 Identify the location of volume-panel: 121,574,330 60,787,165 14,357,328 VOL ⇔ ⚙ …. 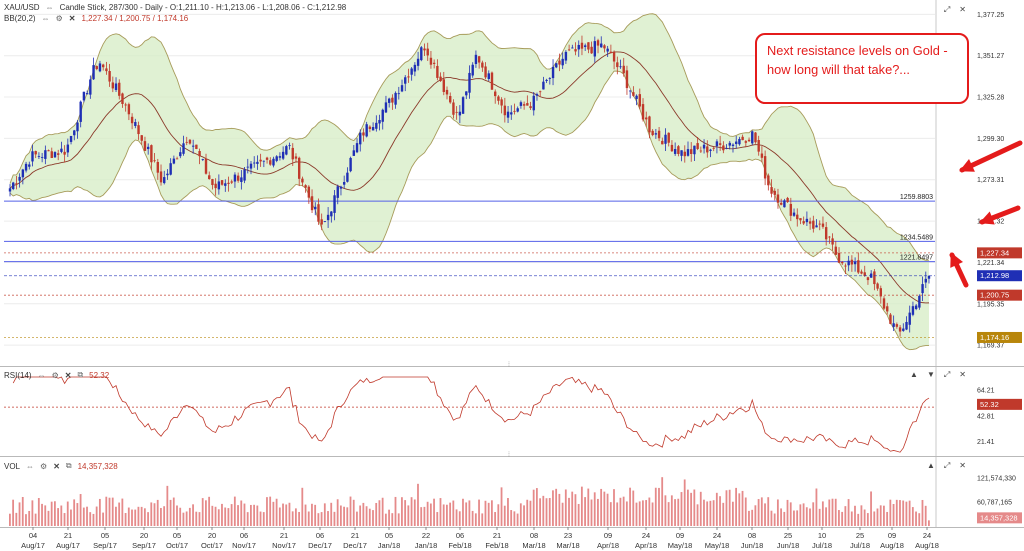
(512, 492).